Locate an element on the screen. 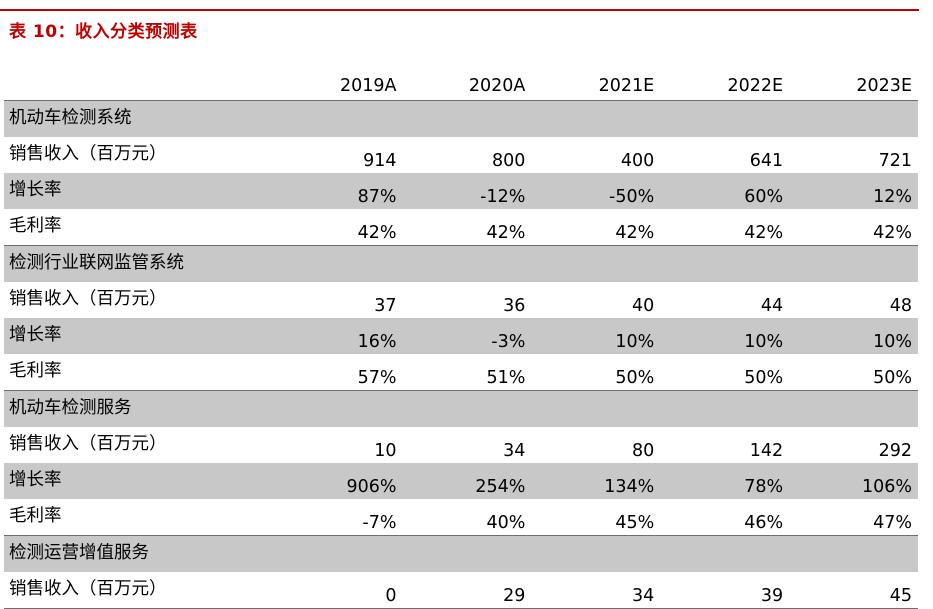 This screenshot has width=933, height=609. header-2022e: 2022E is located at coordinates (755, 86).